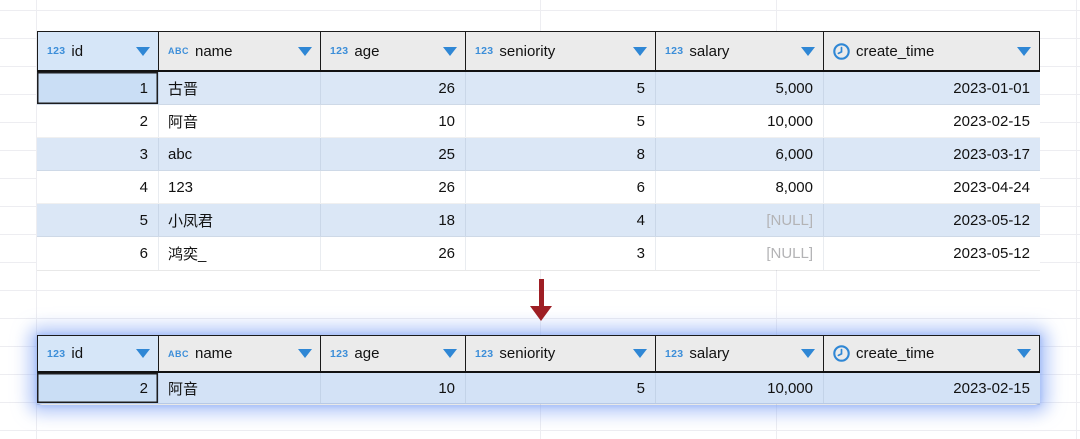 This screenshot has height=439, width=1080. Describe the element at coordinates (740, 88) in the screenshot. I see `cell-salary: 5,000` at that location.